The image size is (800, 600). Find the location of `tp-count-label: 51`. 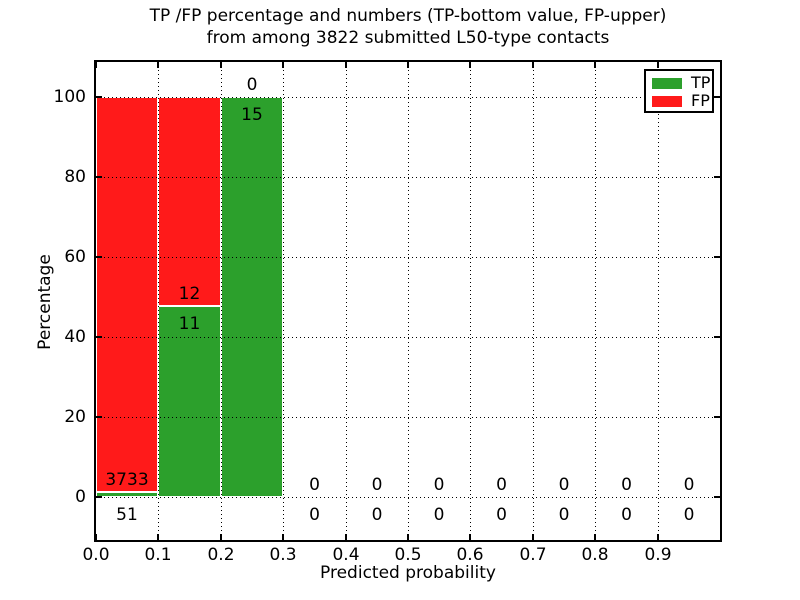

tp-count-label: 51 is located at coordinates (127, 515).